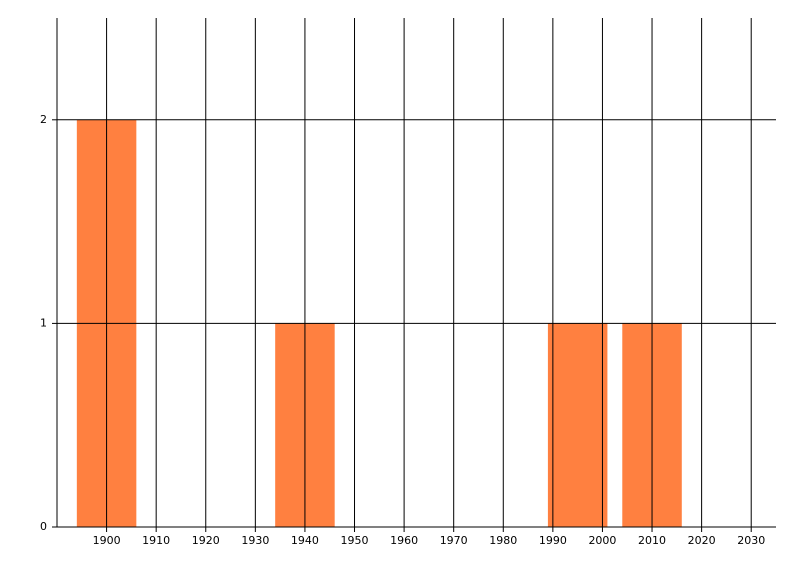  Describe the element at coordinates (107, 540) in the screenshot. I see `x-tick-label: 1900` at that location.